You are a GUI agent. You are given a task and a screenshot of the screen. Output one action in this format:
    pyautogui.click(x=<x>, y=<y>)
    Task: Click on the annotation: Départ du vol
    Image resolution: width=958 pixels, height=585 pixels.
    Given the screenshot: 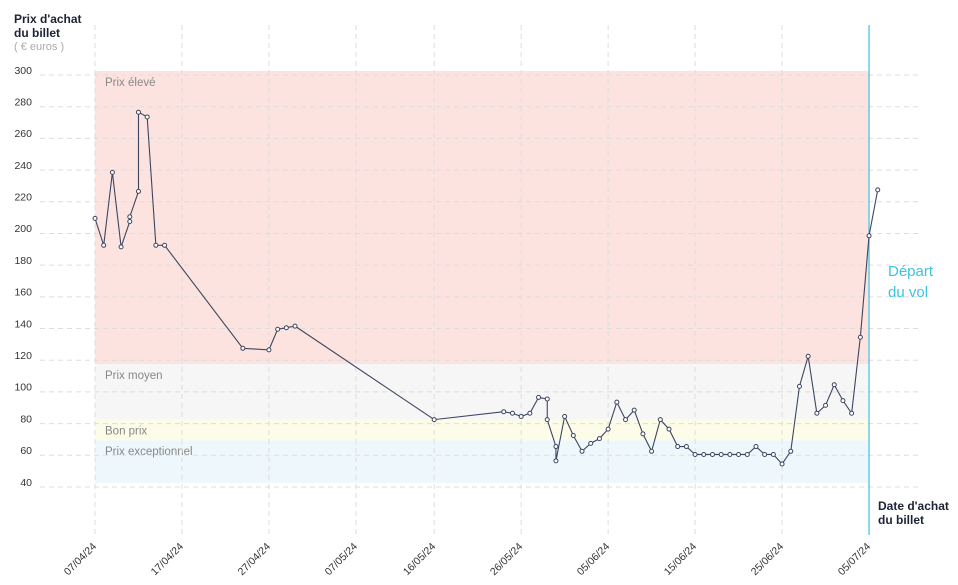 What is the action you would take?
    pyautogui.click(x=911, y=282)
    